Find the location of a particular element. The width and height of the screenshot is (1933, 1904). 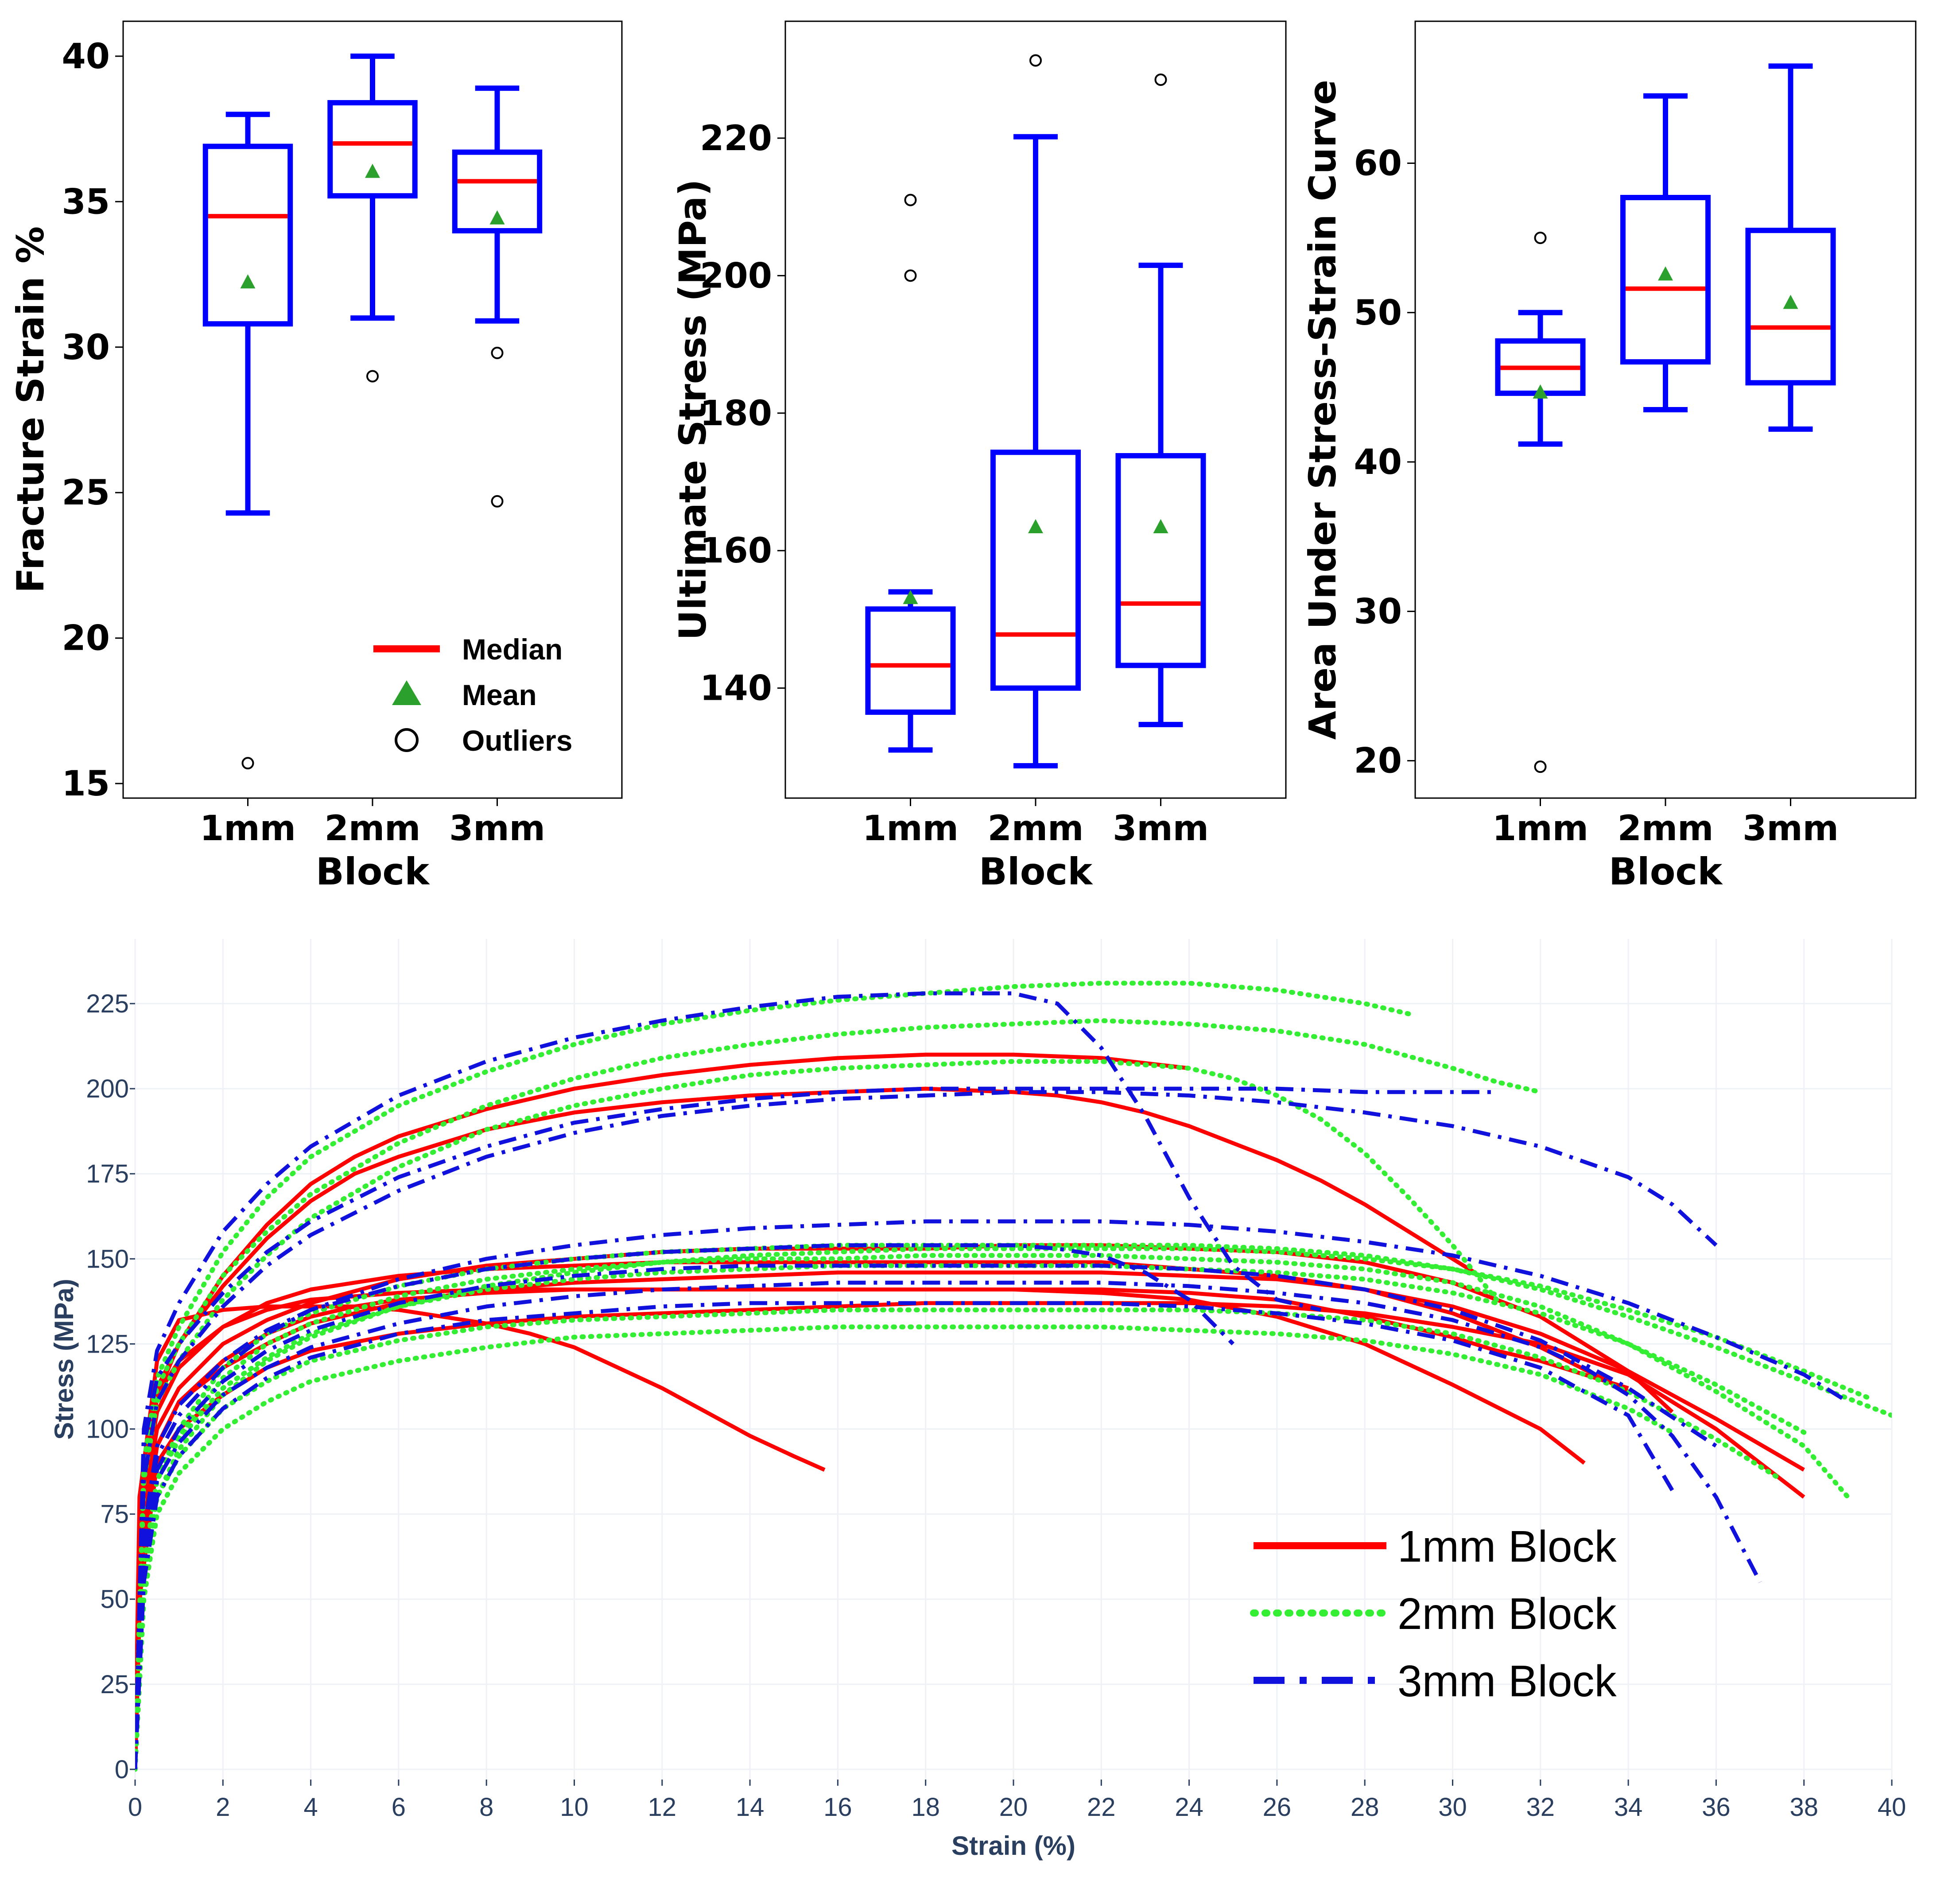

x-tick-label: 10 is located at coordinates (574, 1807).